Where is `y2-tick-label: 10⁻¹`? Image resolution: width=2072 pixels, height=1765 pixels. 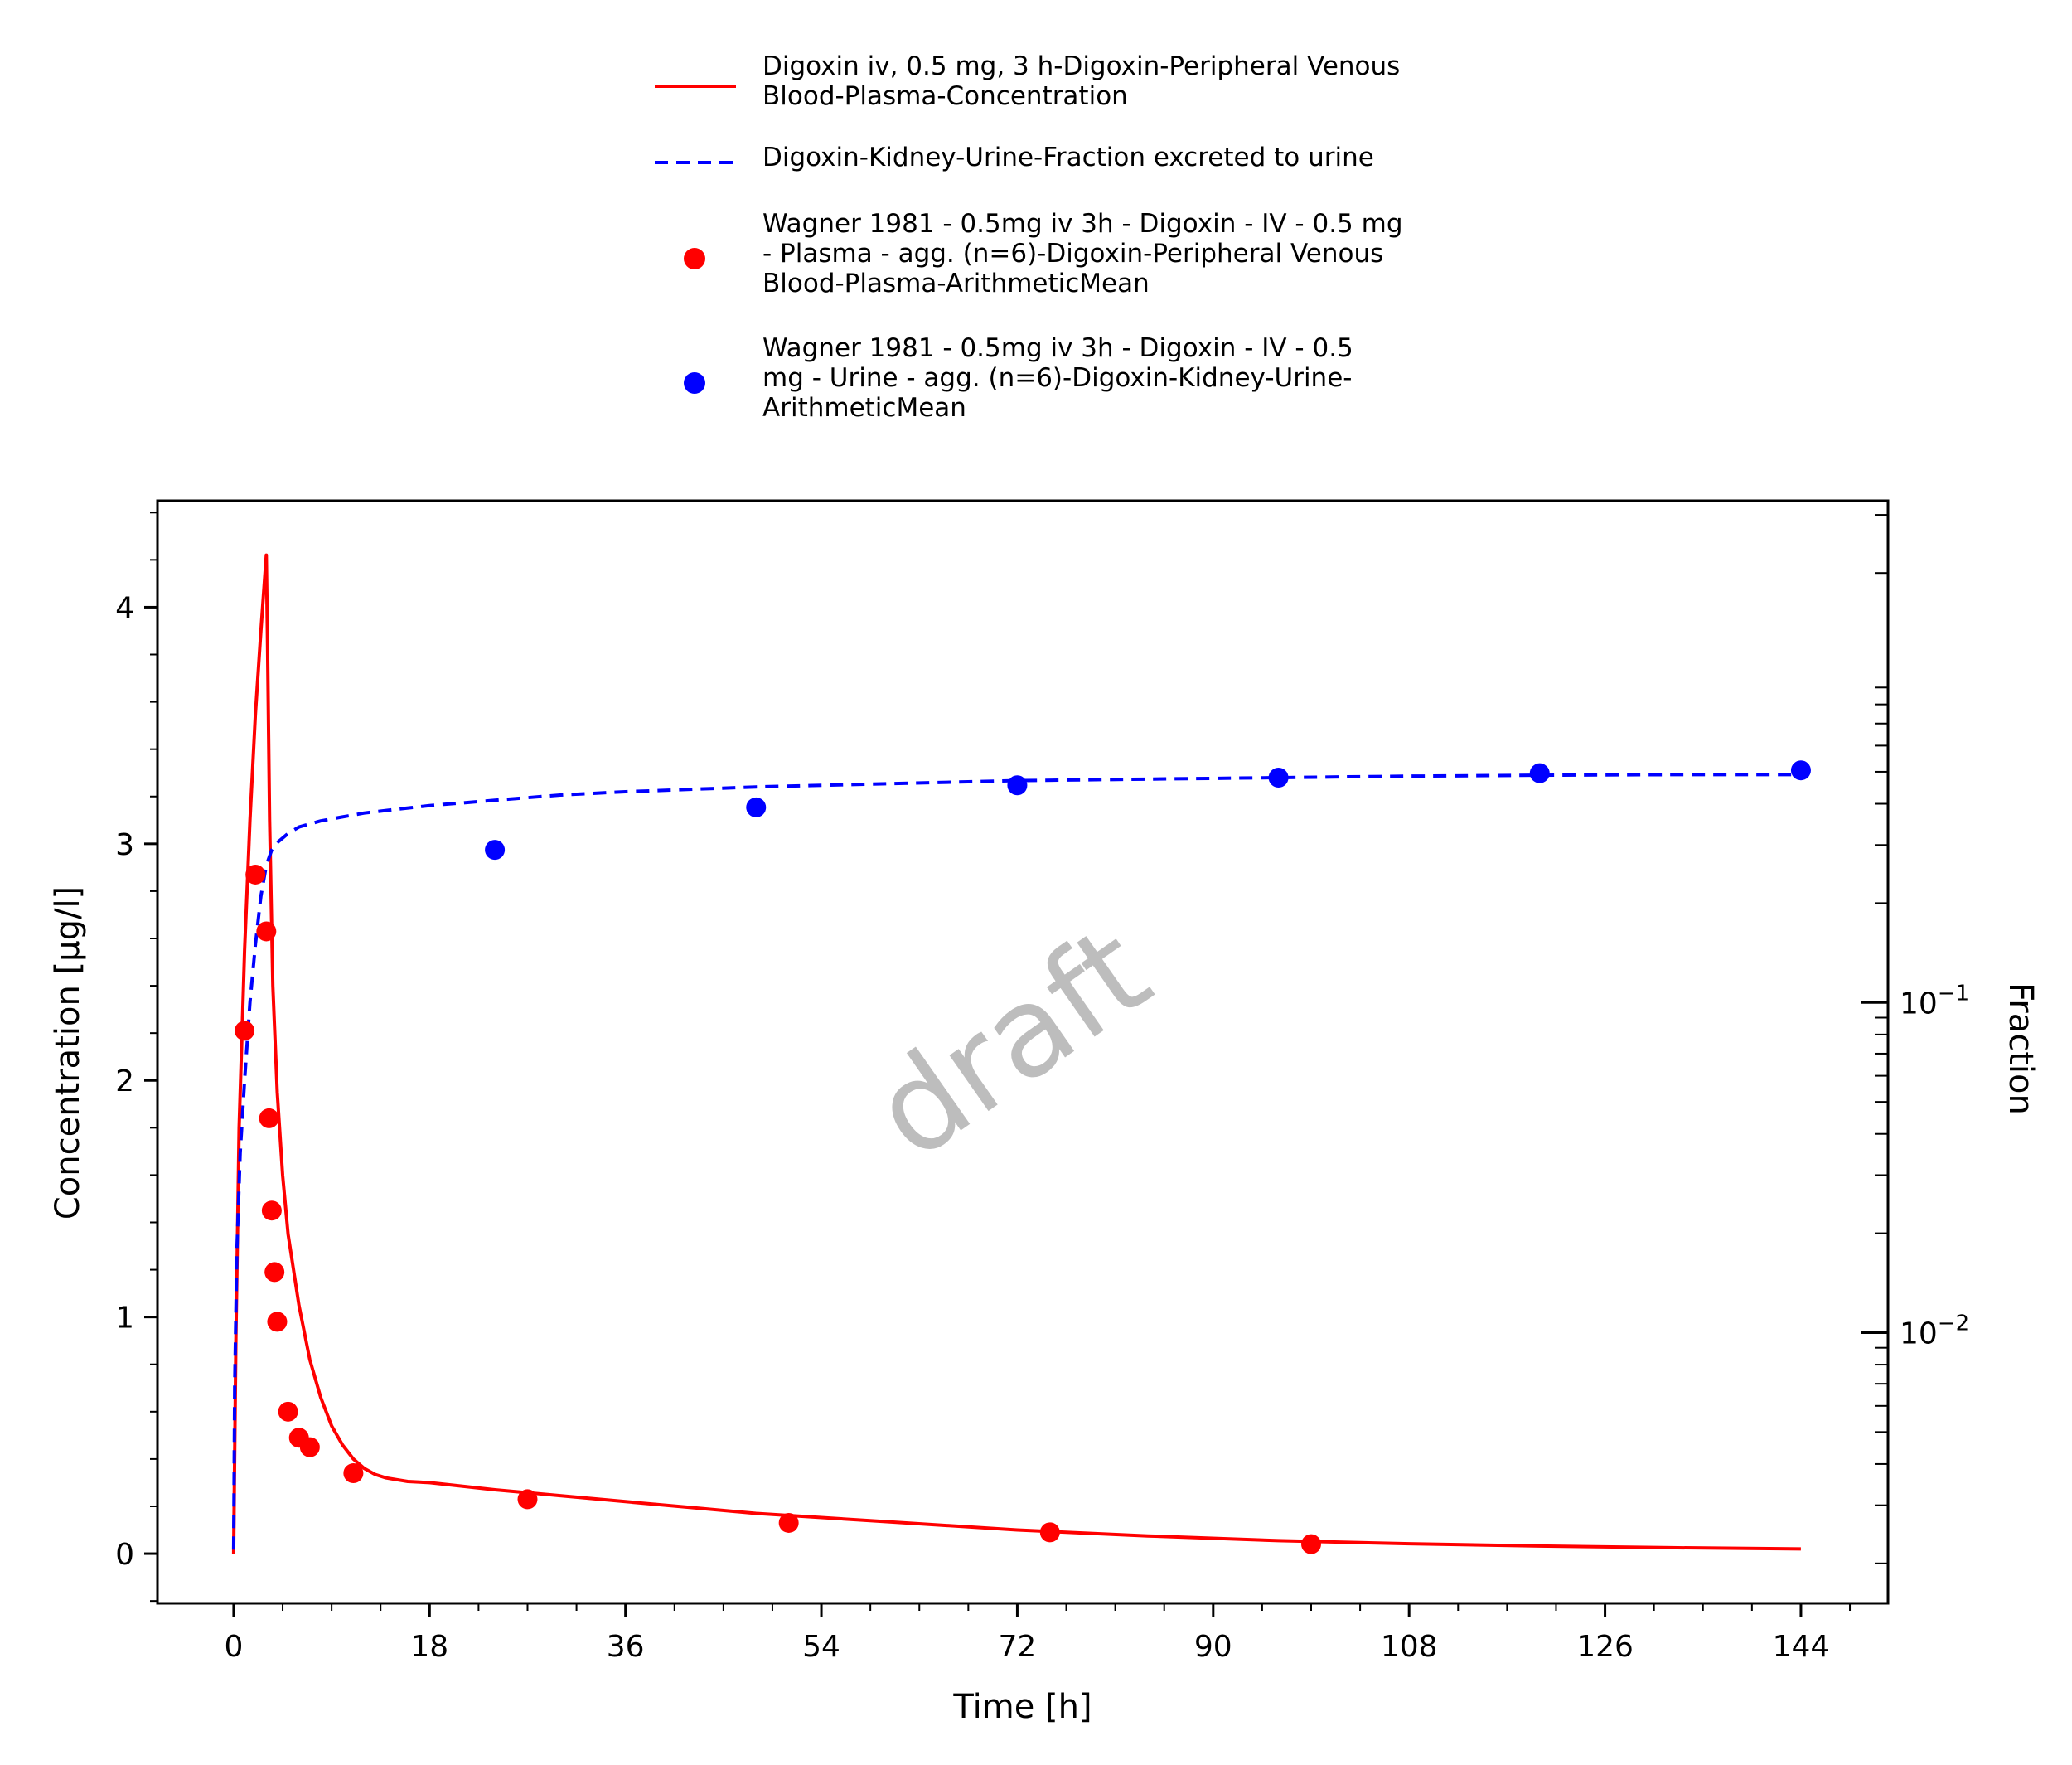 y2-tick-label: 10⁻¹ is located at coordinates (1934, 1001).